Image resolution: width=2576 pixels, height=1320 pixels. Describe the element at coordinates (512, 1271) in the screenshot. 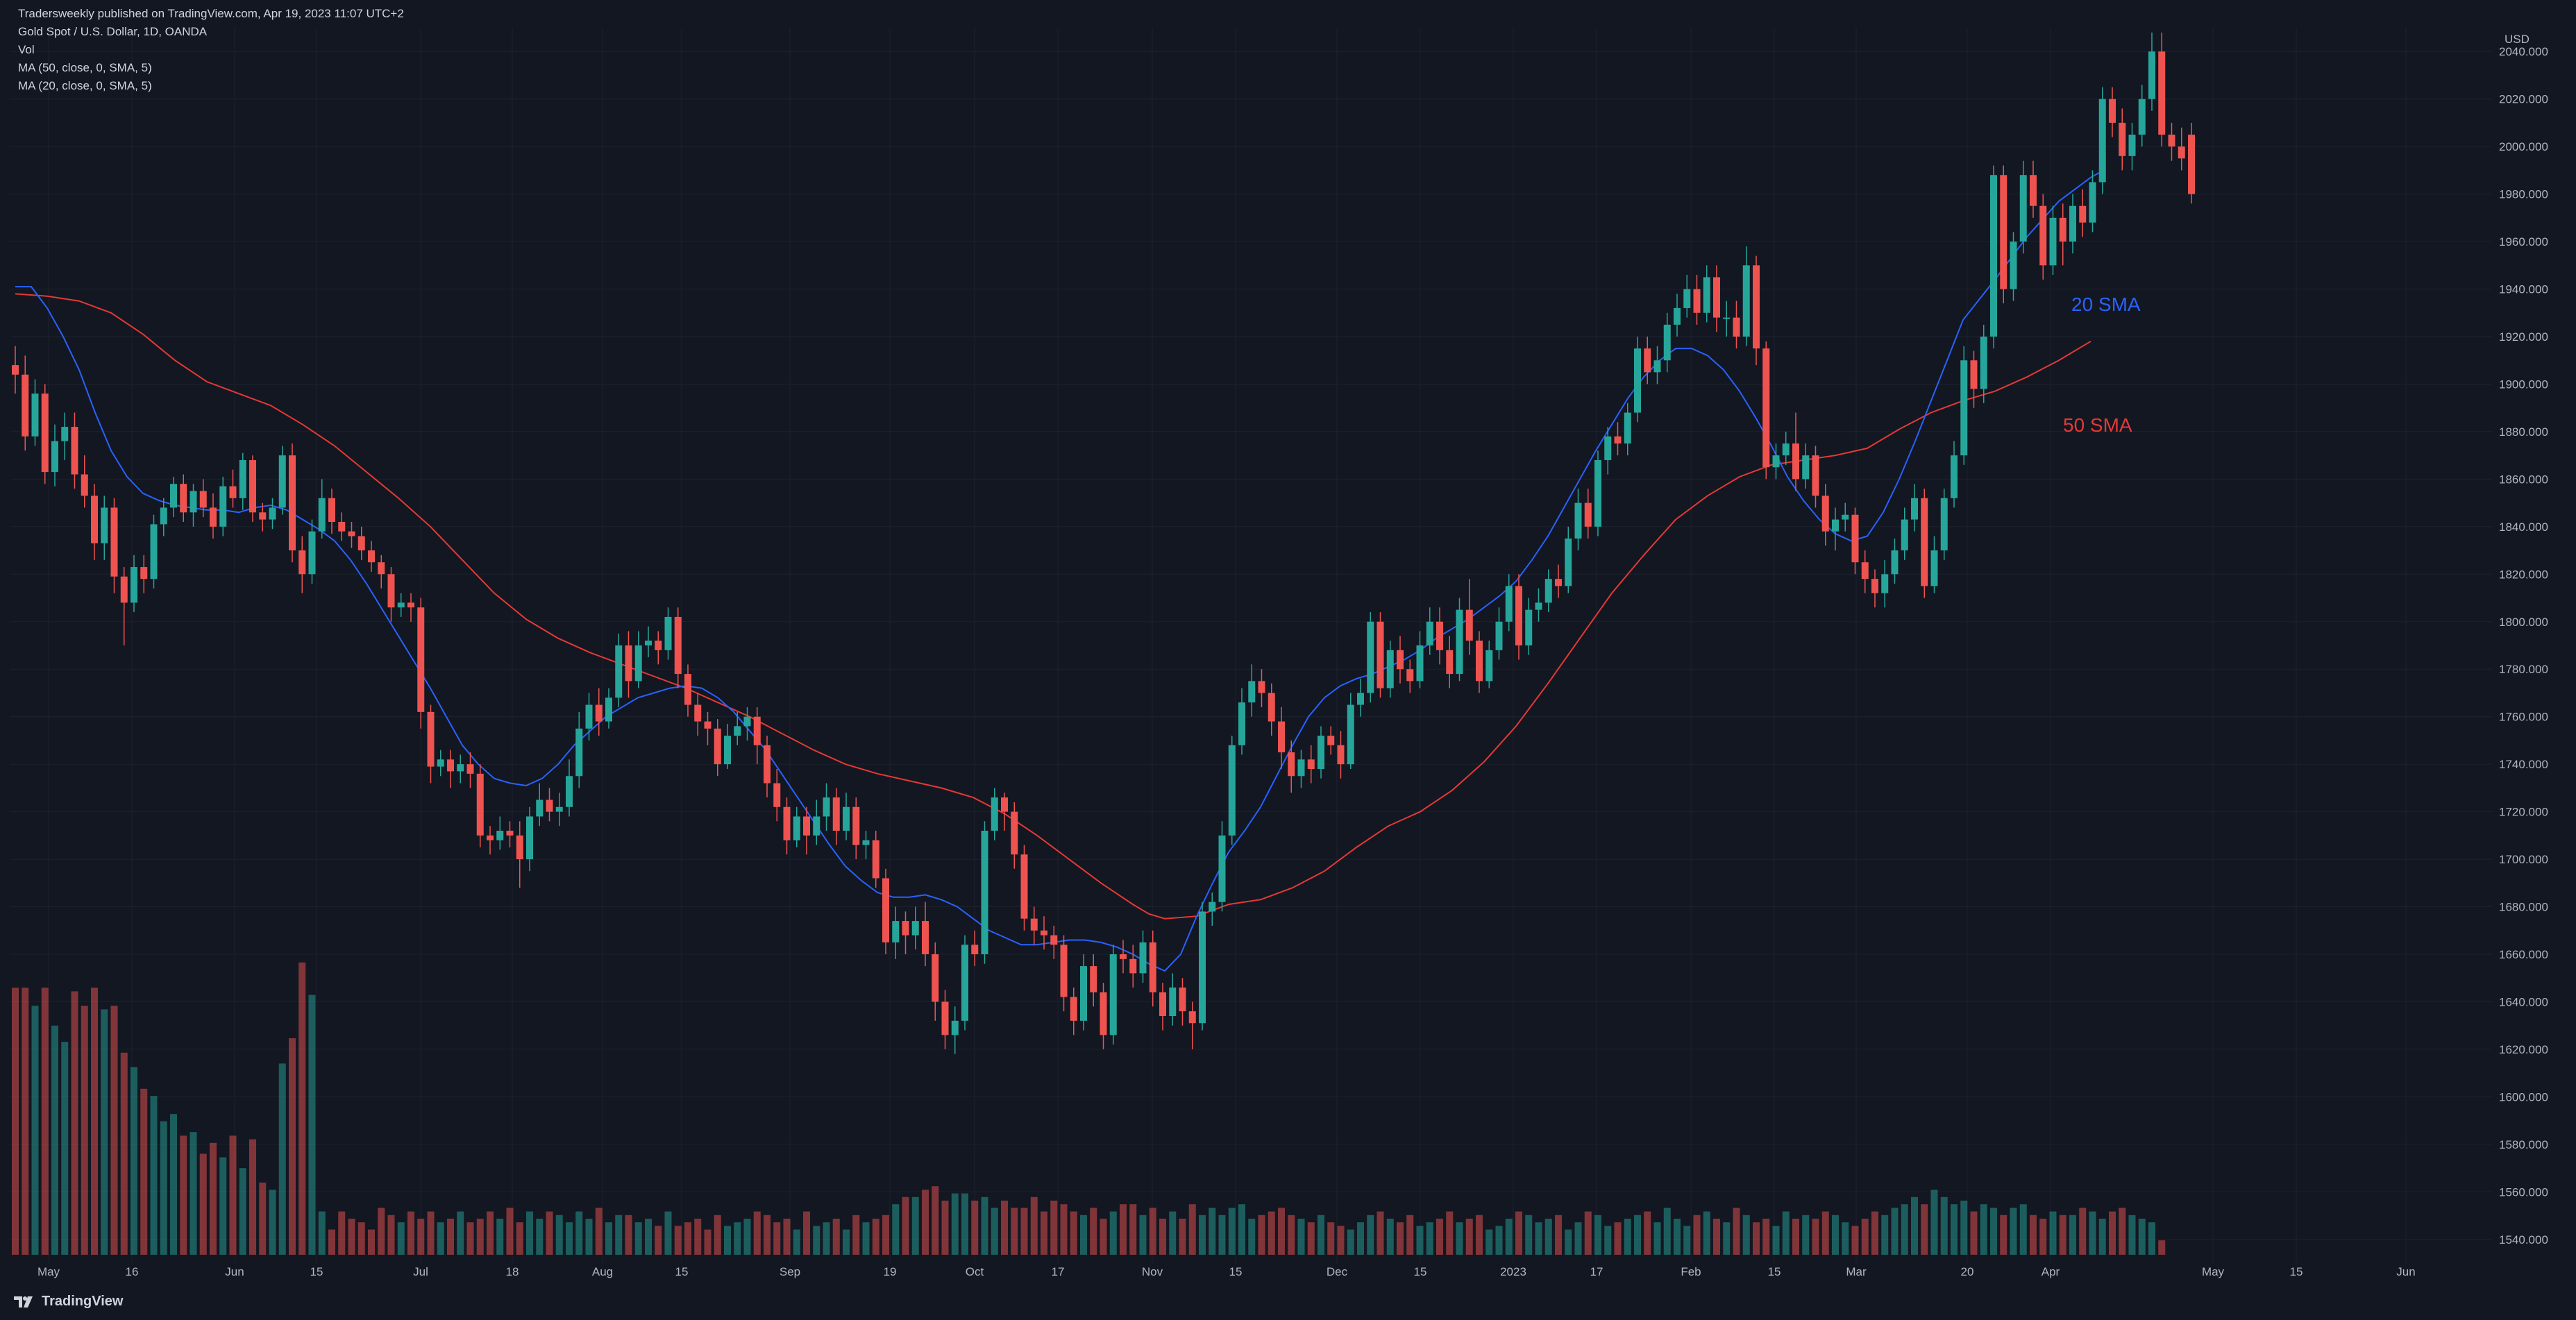

I see `time-tick-label: 18` at that location.